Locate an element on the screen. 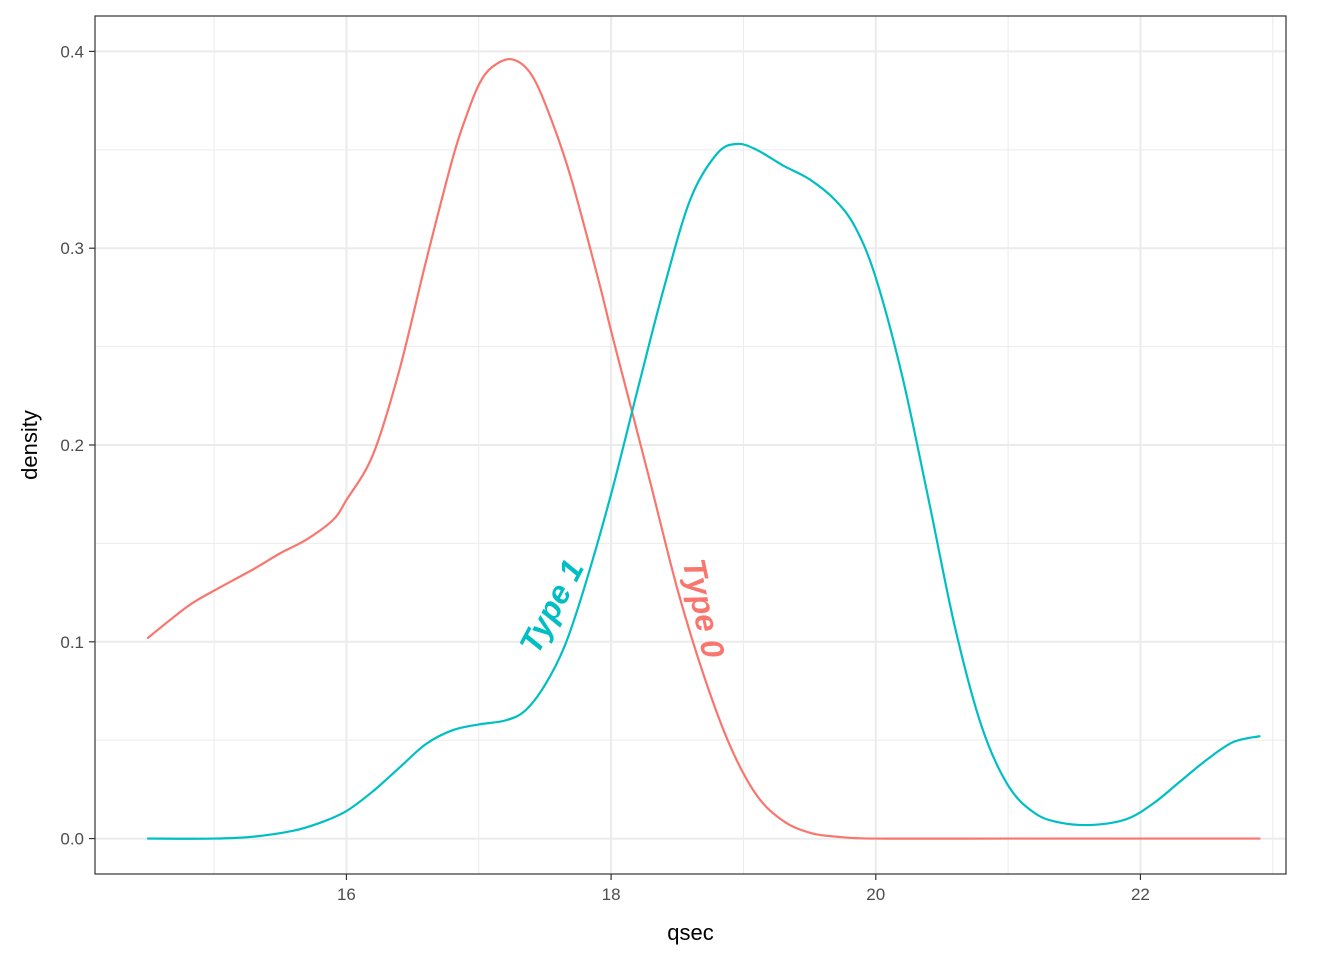 This screenshot has height=960, width=1344. y-tick-label-4: 0.4 is located at coordinates (72, 51).